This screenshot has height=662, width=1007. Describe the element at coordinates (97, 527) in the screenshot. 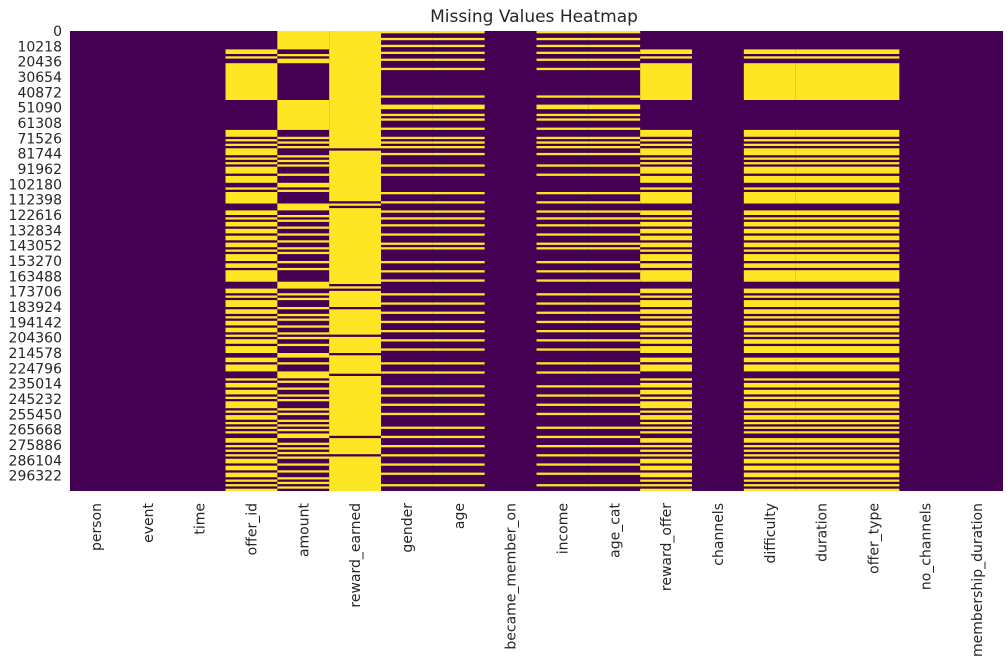

I see `x-tick-label-person: person` at that location.